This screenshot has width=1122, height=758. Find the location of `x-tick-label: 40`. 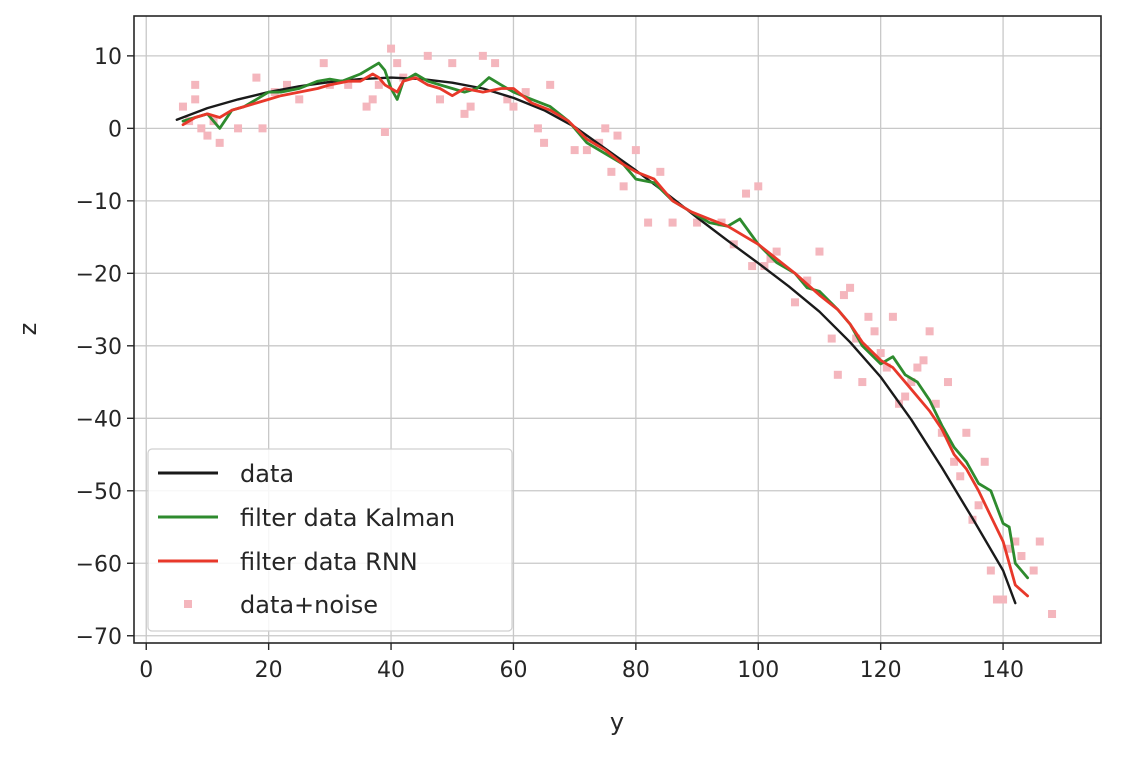

x-tick-label: 40 is located at coordinates (391, 670).